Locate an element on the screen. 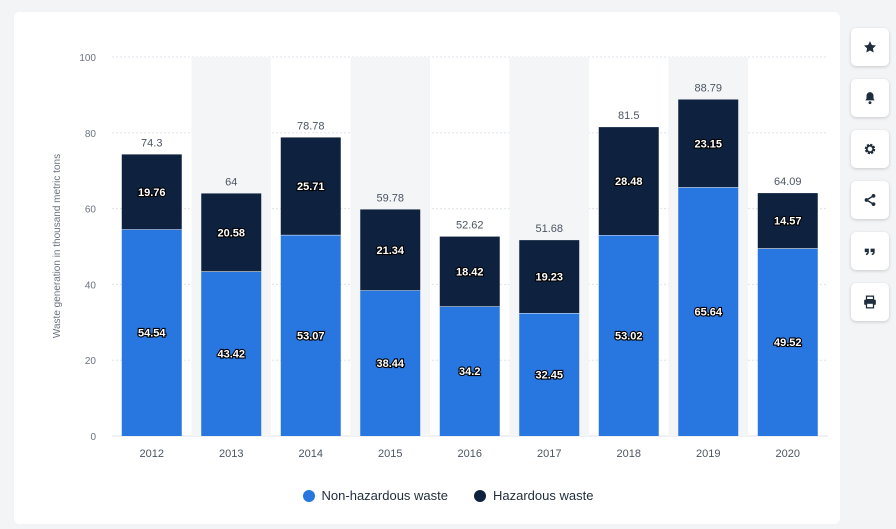 The height and width of the screenshot is (529, 896). x-tick-label: 2013 is located at coordinates (231, 454).